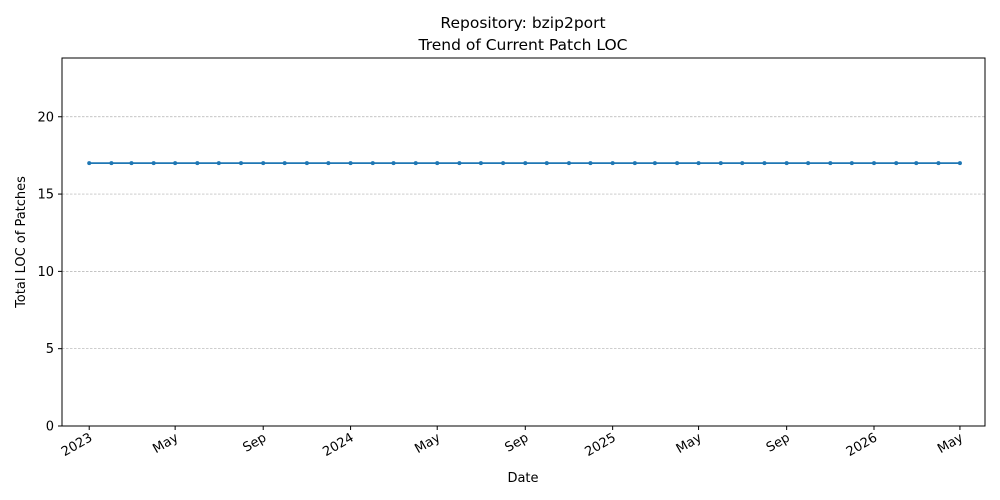 Image resolution: width=1000 pixels, height=500 pixels. I want to click on series-layer, so click(524, 163).